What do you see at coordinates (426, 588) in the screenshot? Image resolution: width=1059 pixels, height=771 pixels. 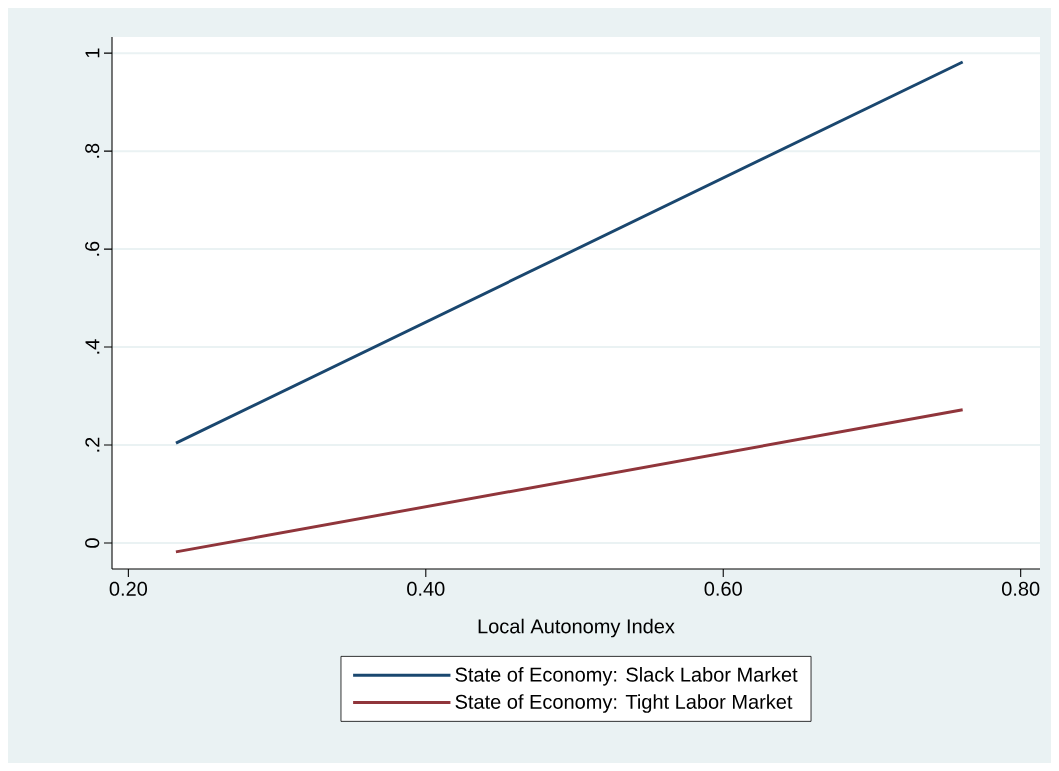 I see `x-tick-label: 0.40` at bounding box center [426, 588].